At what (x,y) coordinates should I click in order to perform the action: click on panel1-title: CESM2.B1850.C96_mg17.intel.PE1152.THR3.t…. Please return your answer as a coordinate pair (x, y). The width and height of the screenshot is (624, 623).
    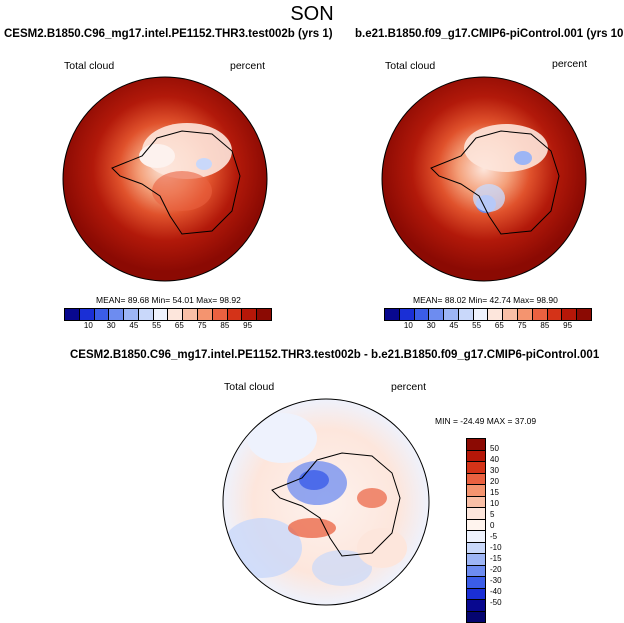
    Looking at the image, I should click on (168, 34).